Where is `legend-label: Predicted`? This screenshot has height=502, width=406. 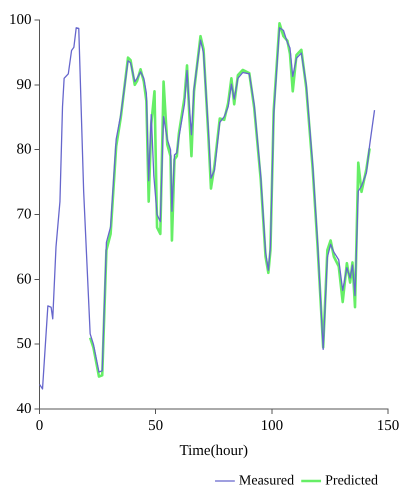 legend-label: Predicted is located at coordinates (351, 481).